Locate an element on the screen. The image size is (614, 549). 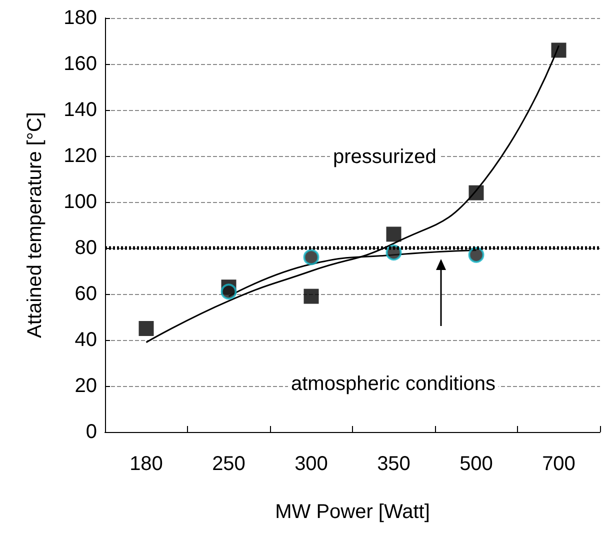
y-tick-label: 20 is located at coordinates (85, 386).